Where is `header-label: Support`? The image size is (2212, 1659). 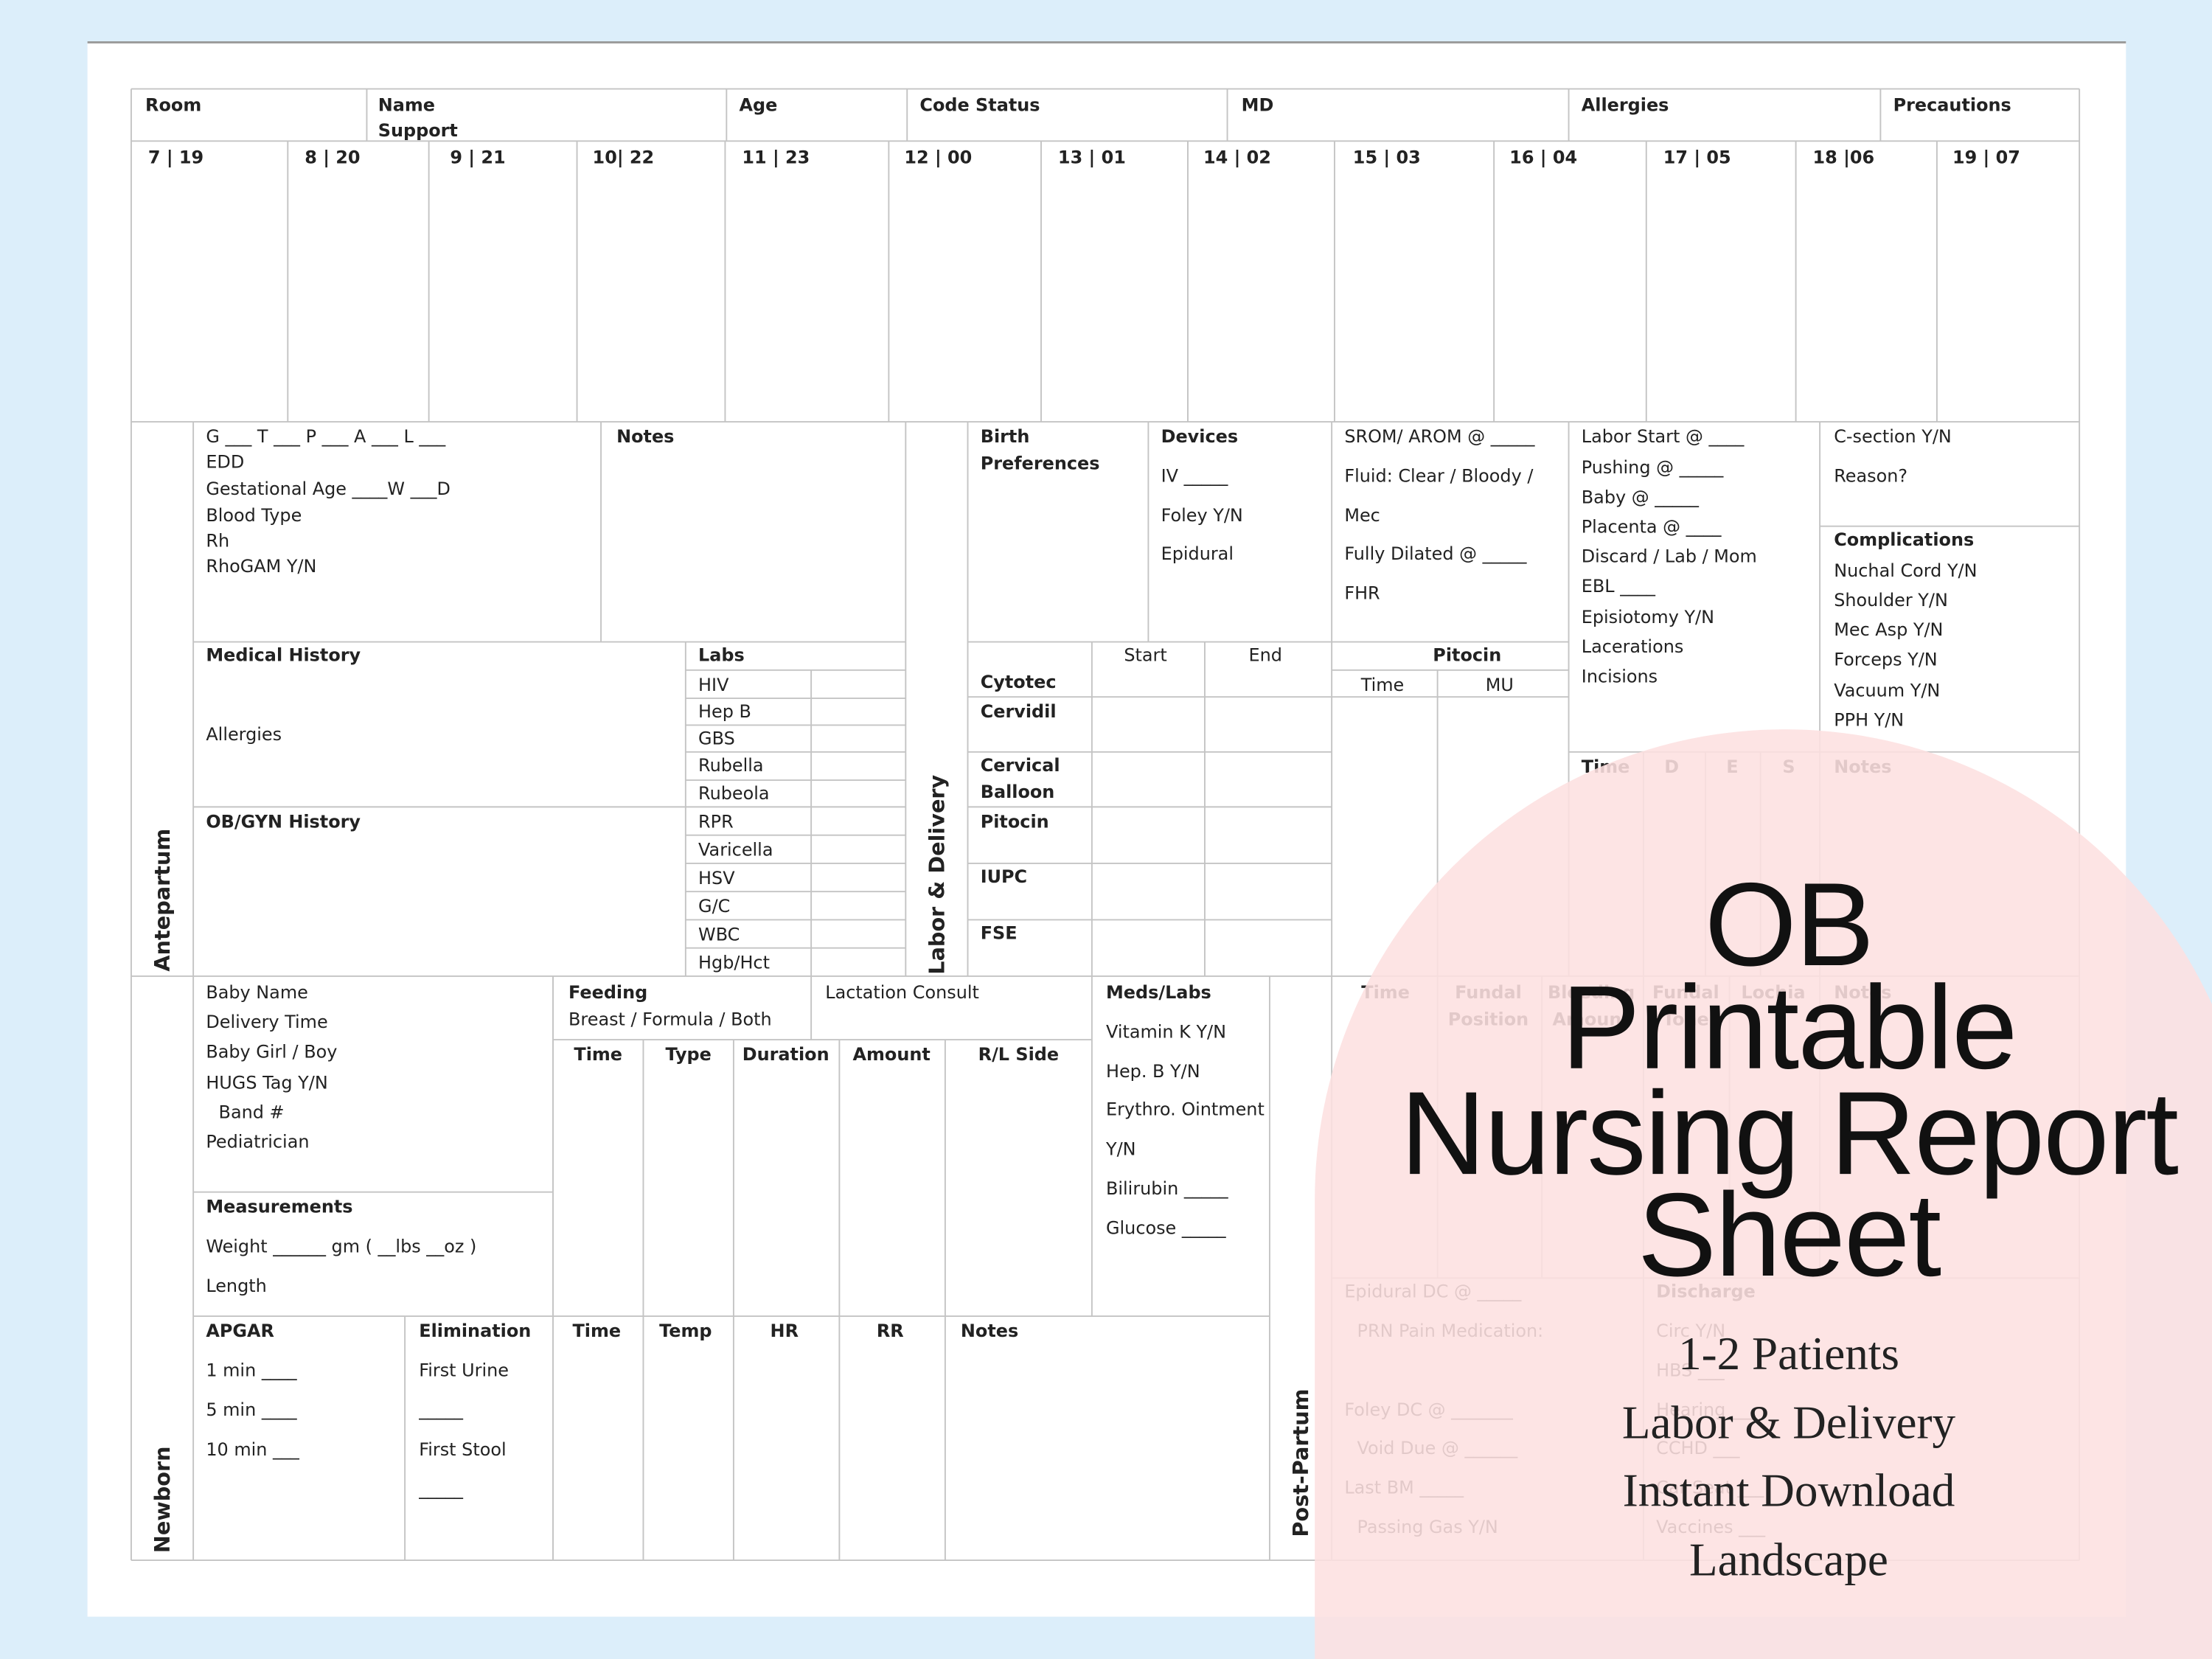 header-label: Support is located at coordinates (418, 130).